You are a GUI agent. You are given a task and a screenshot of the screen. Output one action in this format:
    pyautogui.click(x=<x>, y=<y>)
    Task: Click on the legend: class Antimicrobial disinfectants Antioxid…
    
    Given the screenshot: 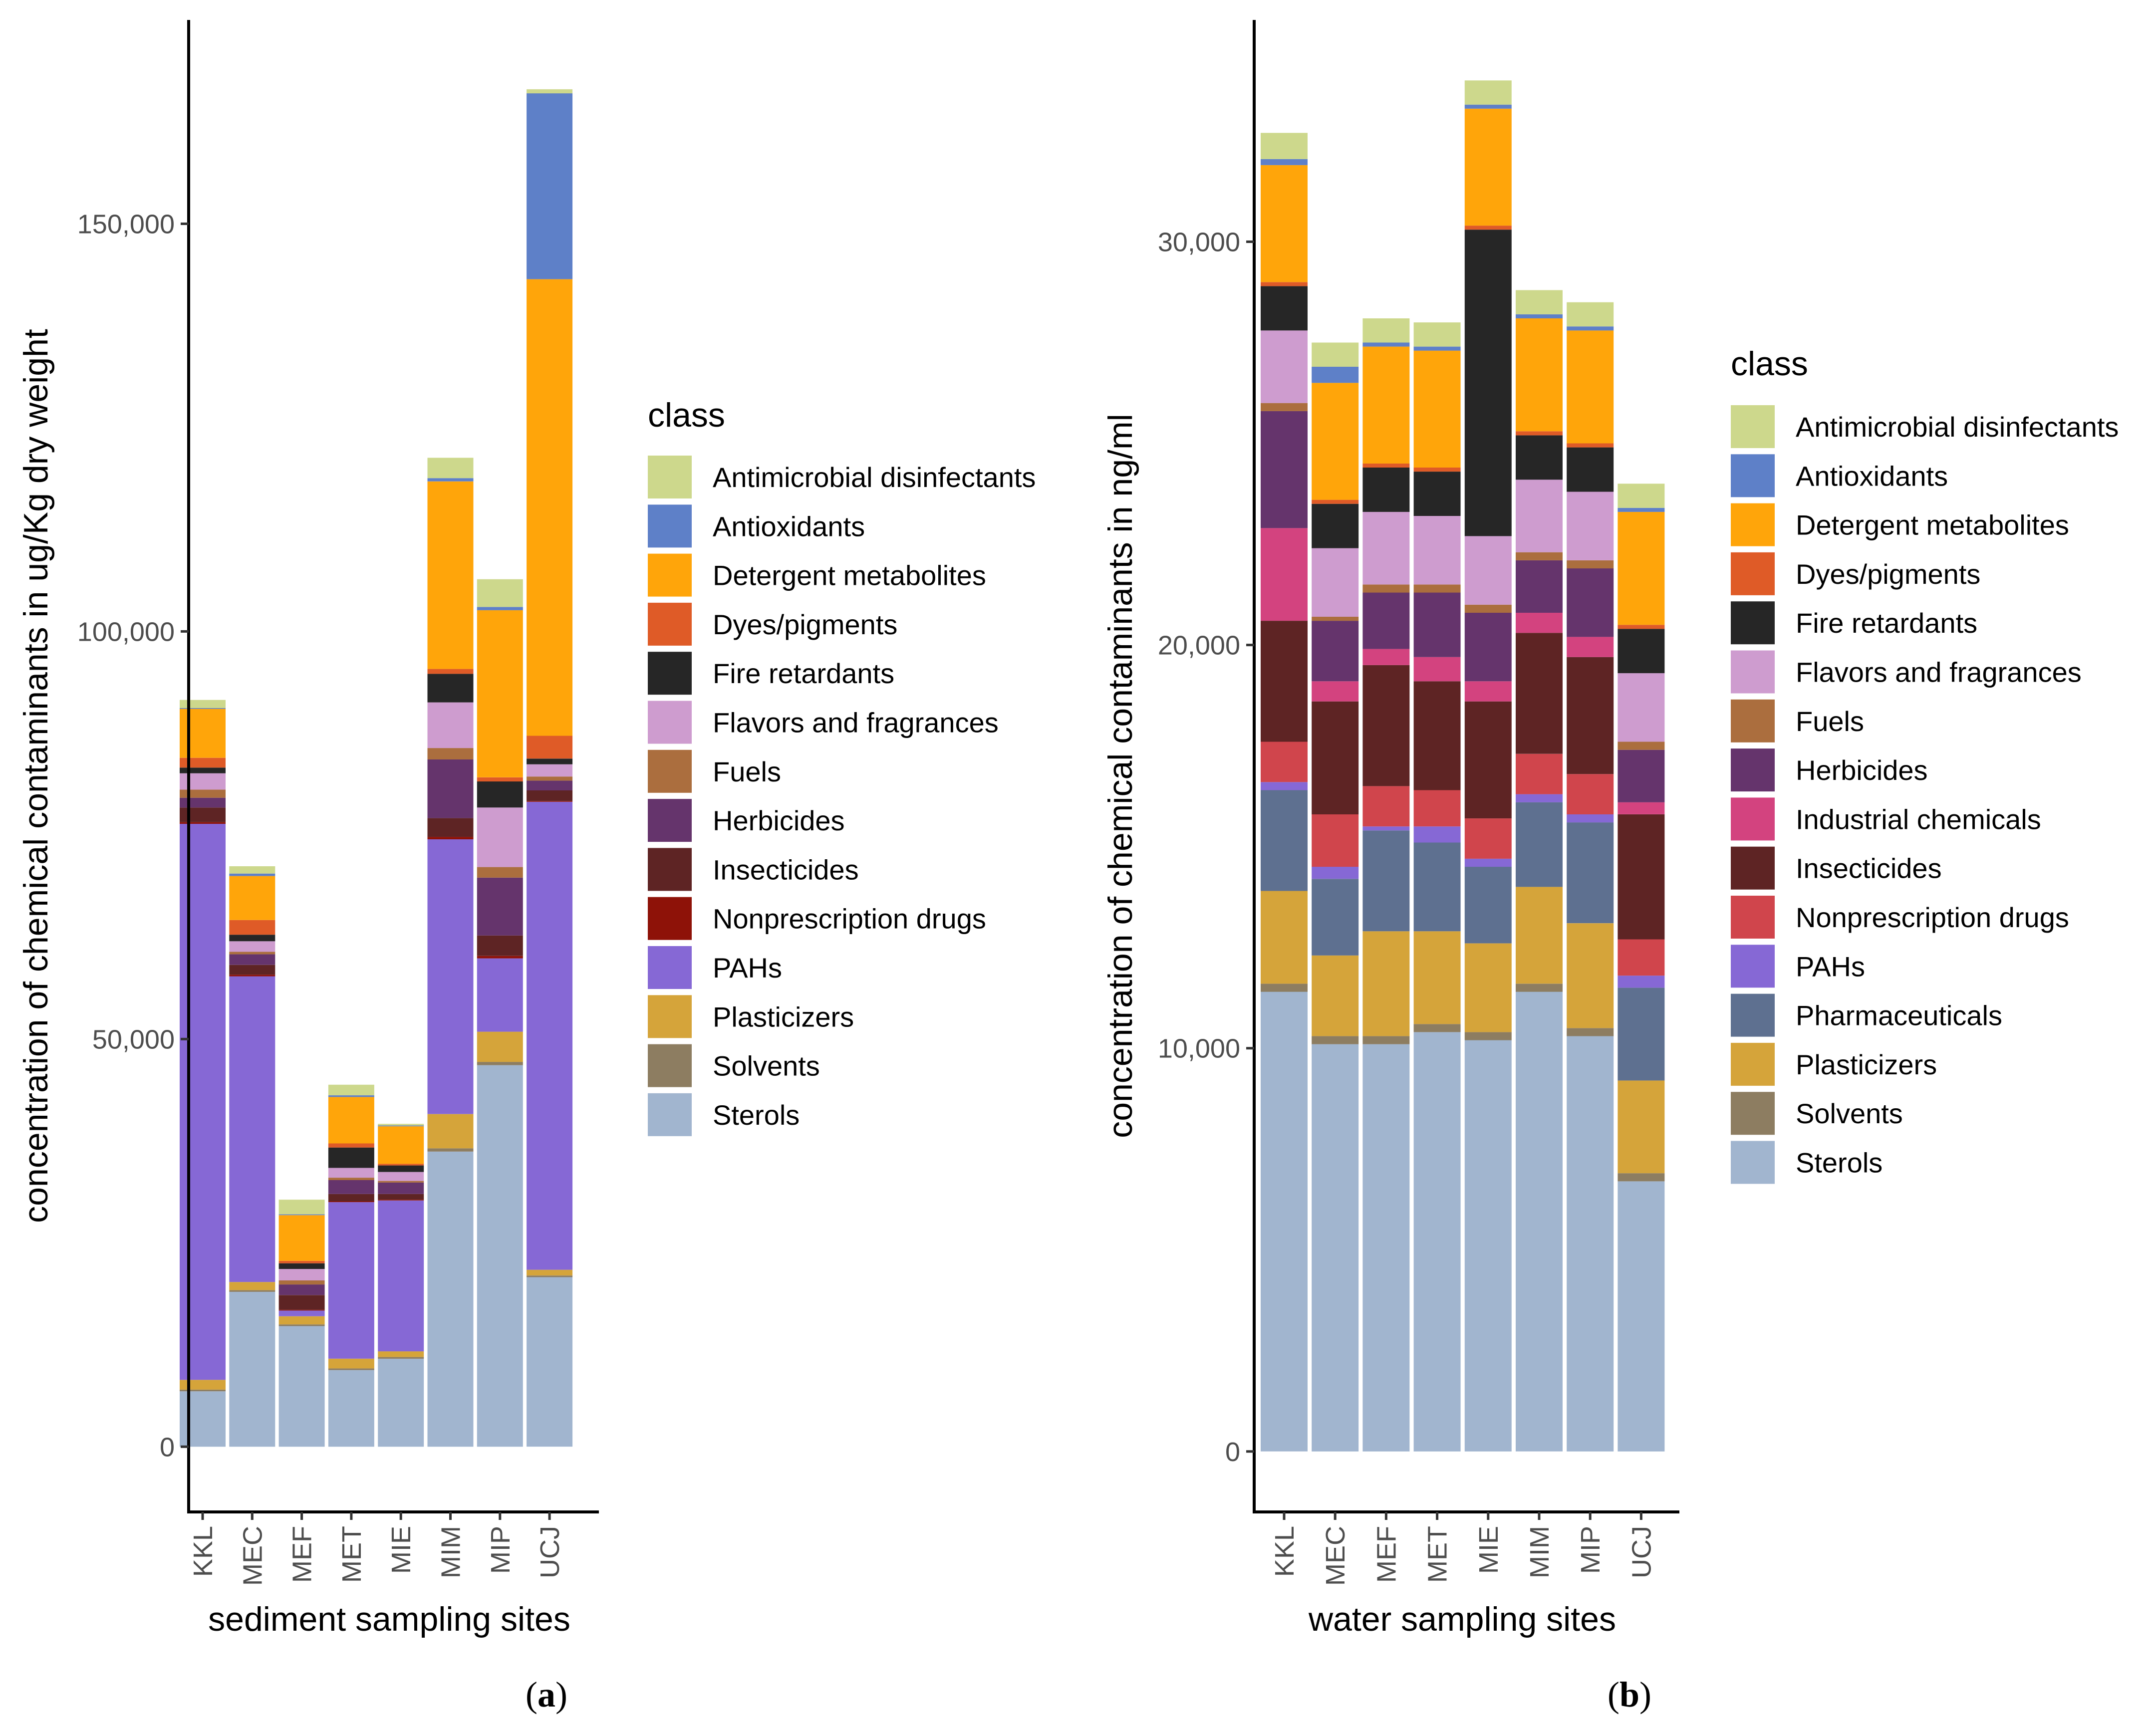 What is the action you would take?
    pyautogui.click(x=842, y=766)
    